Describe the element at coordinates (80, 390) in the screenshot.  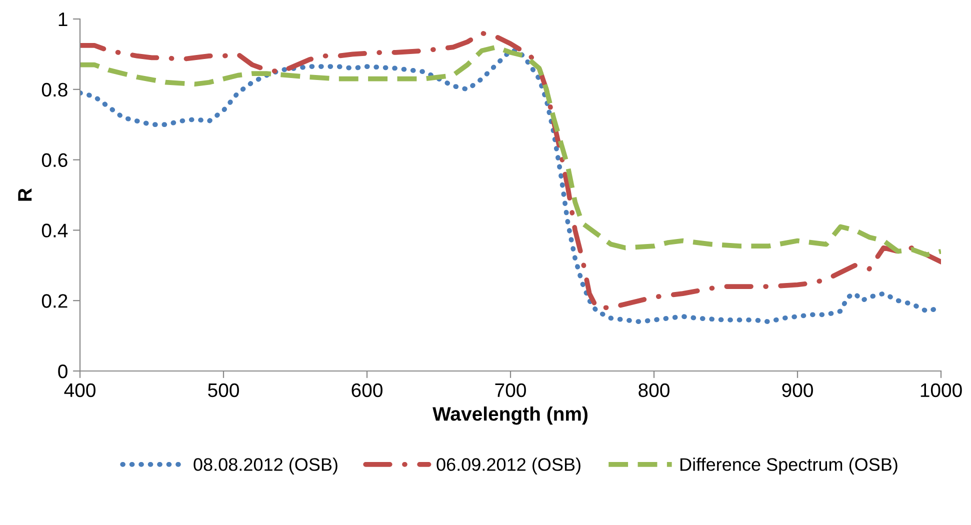
I see `x-tick-label: 400` at that location.